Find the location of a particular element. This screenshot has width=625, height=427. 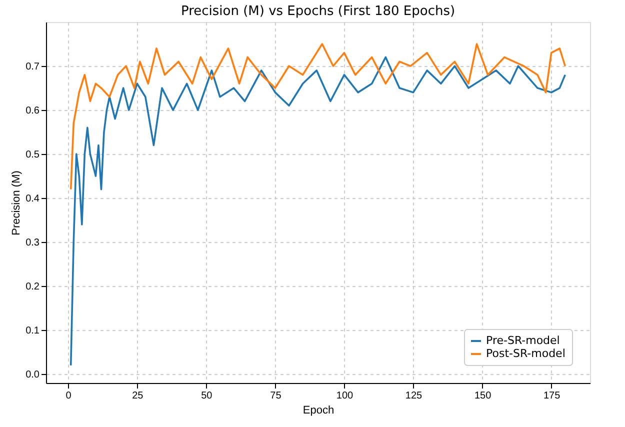

x-tick-label: 50 is located at coordinates (207, 396).